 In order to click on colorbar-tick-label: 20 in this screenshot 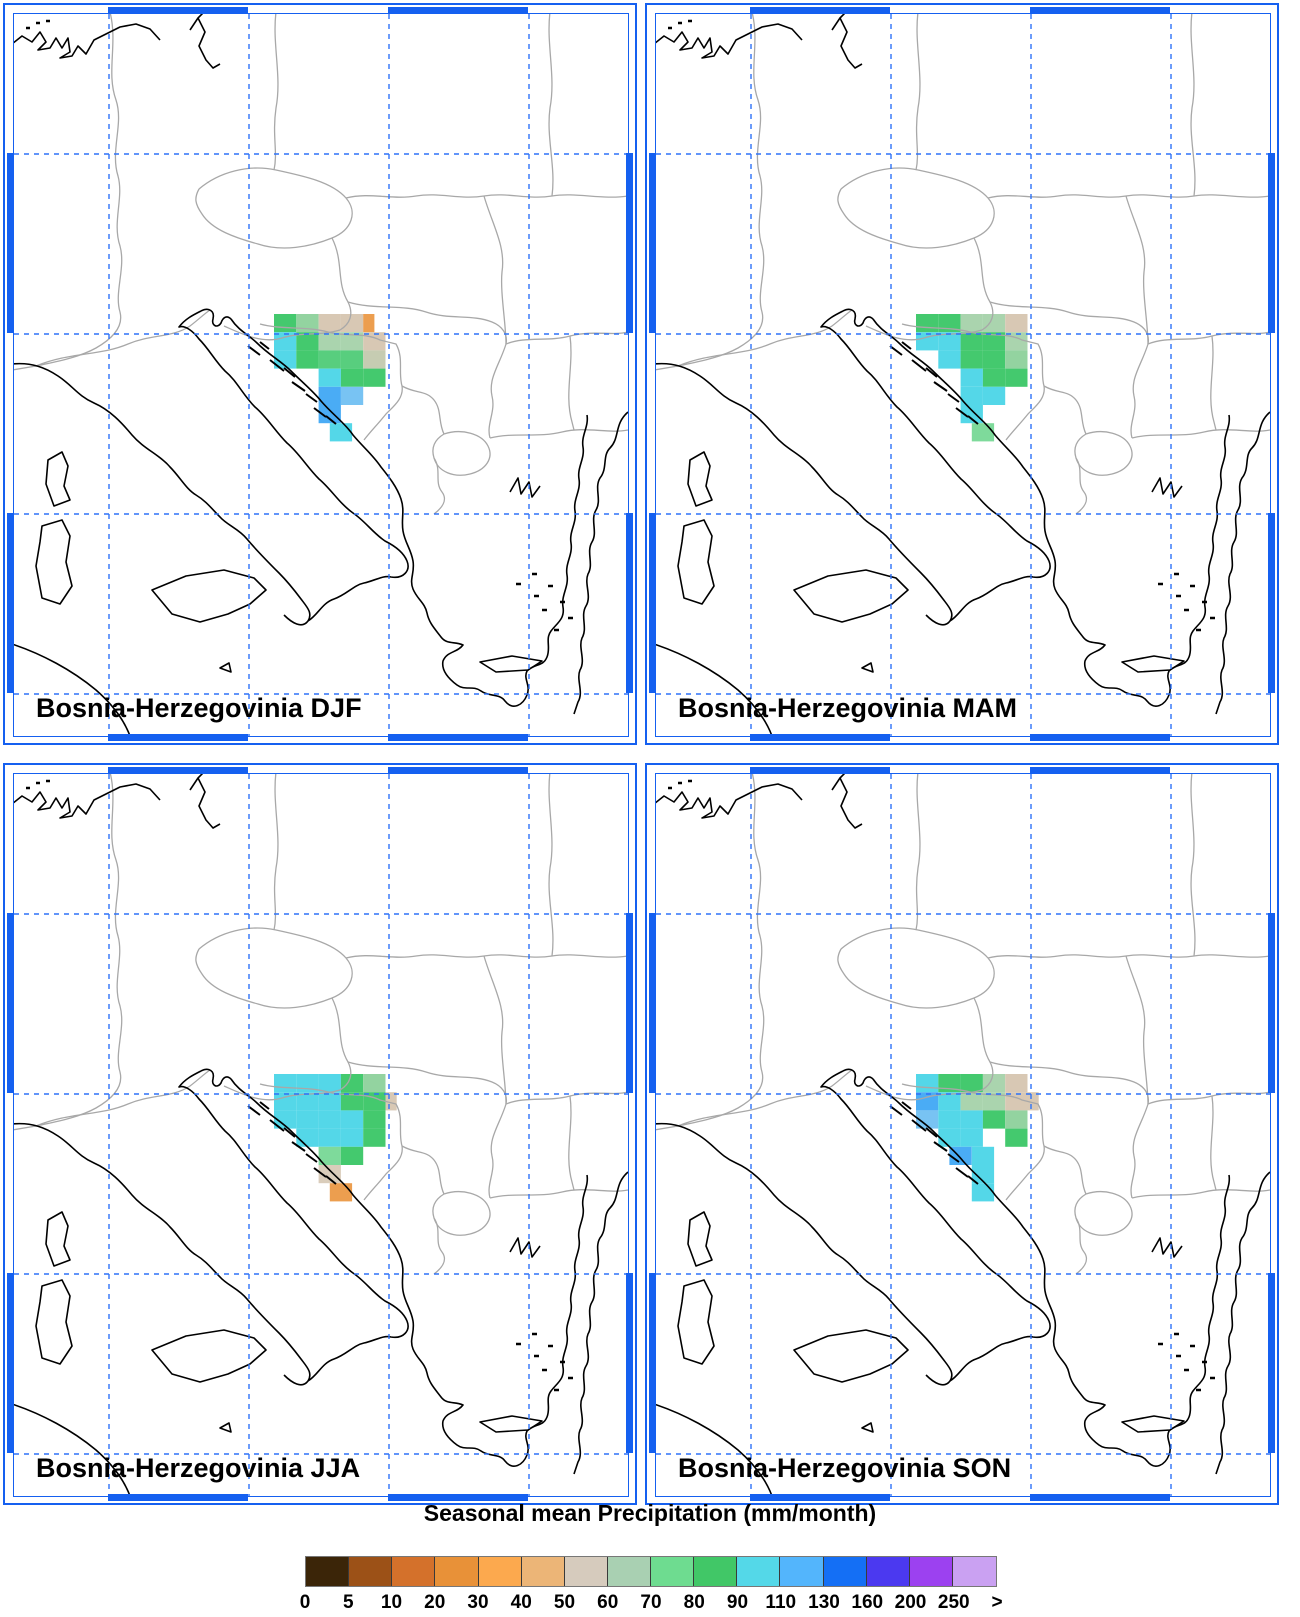, I will do `click(435, 1602)`.